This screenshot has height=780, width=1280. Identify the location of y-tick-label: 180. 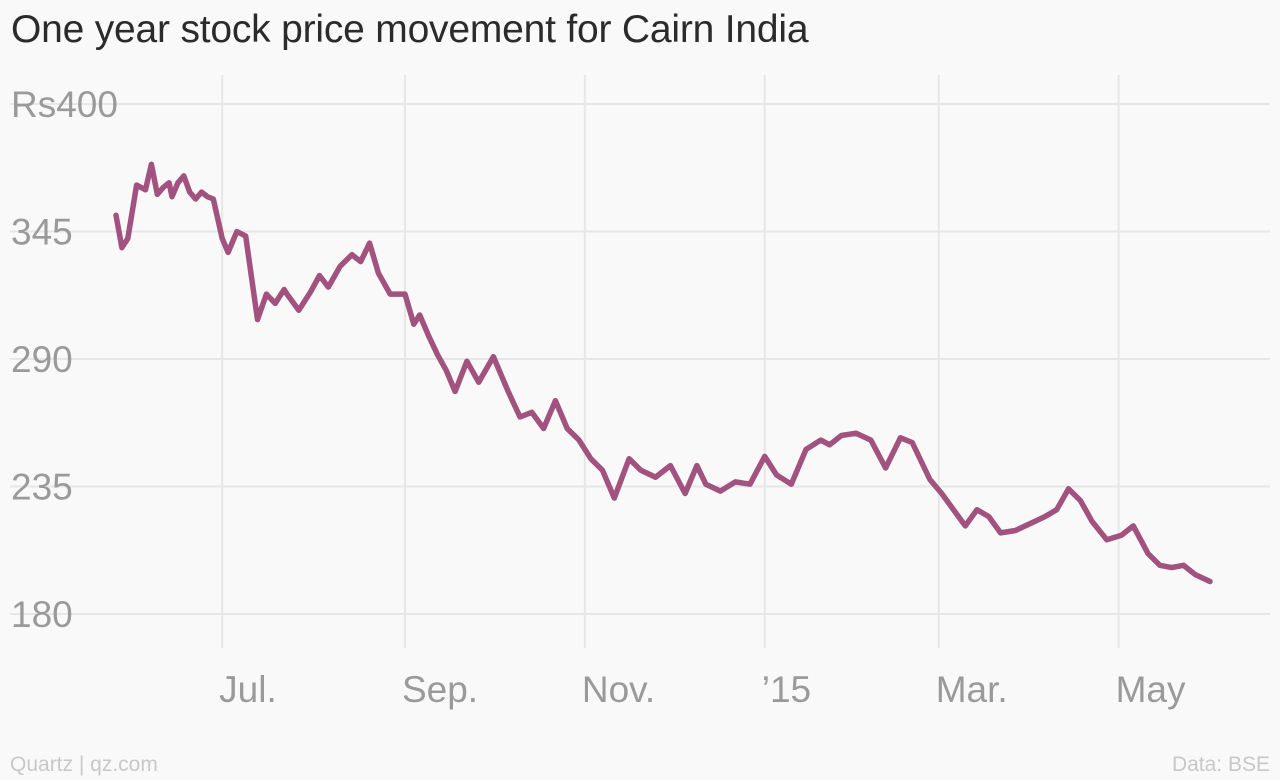
(42, 614).